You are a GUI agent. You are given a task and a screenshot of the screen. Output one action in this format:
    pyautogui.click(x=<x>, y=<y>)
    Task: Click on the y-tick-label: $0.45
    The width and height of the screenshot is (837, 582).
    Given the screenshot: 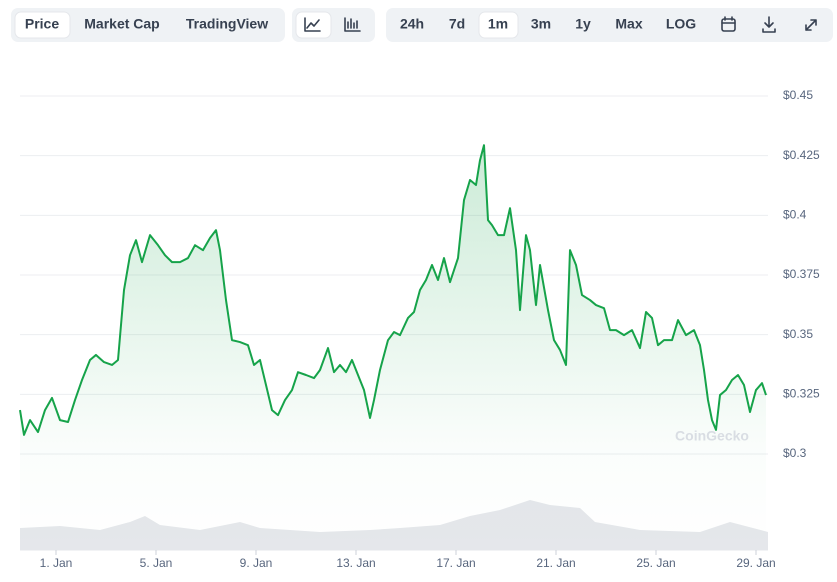 What is the action you would take?
    pyautogui.click(x=798, y=95)
    